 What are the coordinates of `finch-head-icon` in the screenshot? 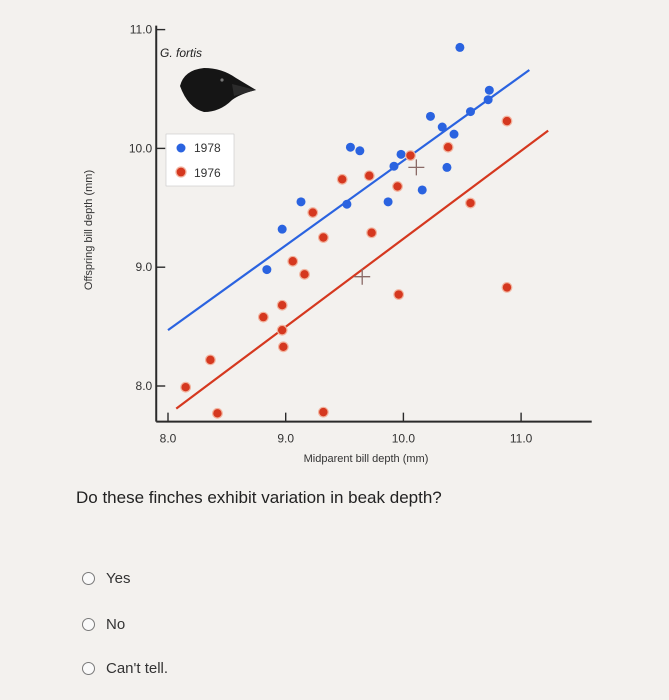 It's located at (218, 90).